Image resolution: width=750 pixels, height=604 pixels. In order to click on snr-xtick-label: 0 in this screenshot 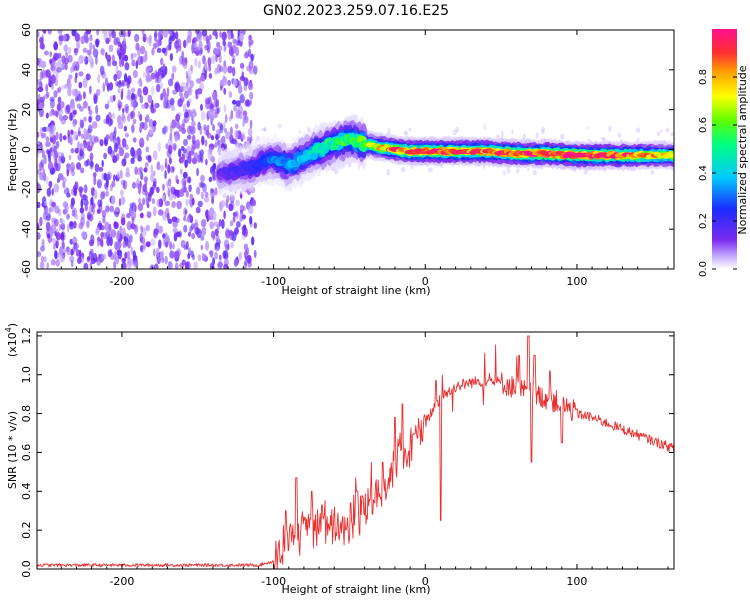, I will do `click(425, 581)`.